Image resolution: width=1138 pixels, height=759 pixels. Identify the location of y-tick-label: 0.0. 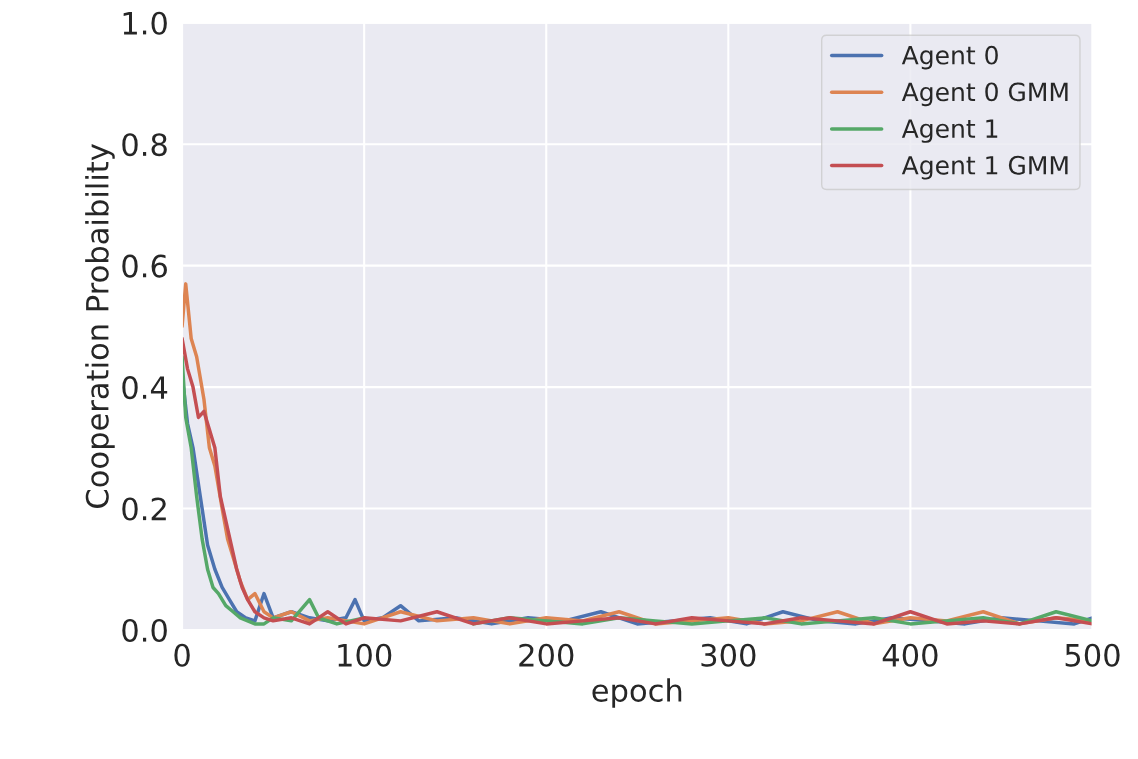
(144, 630).